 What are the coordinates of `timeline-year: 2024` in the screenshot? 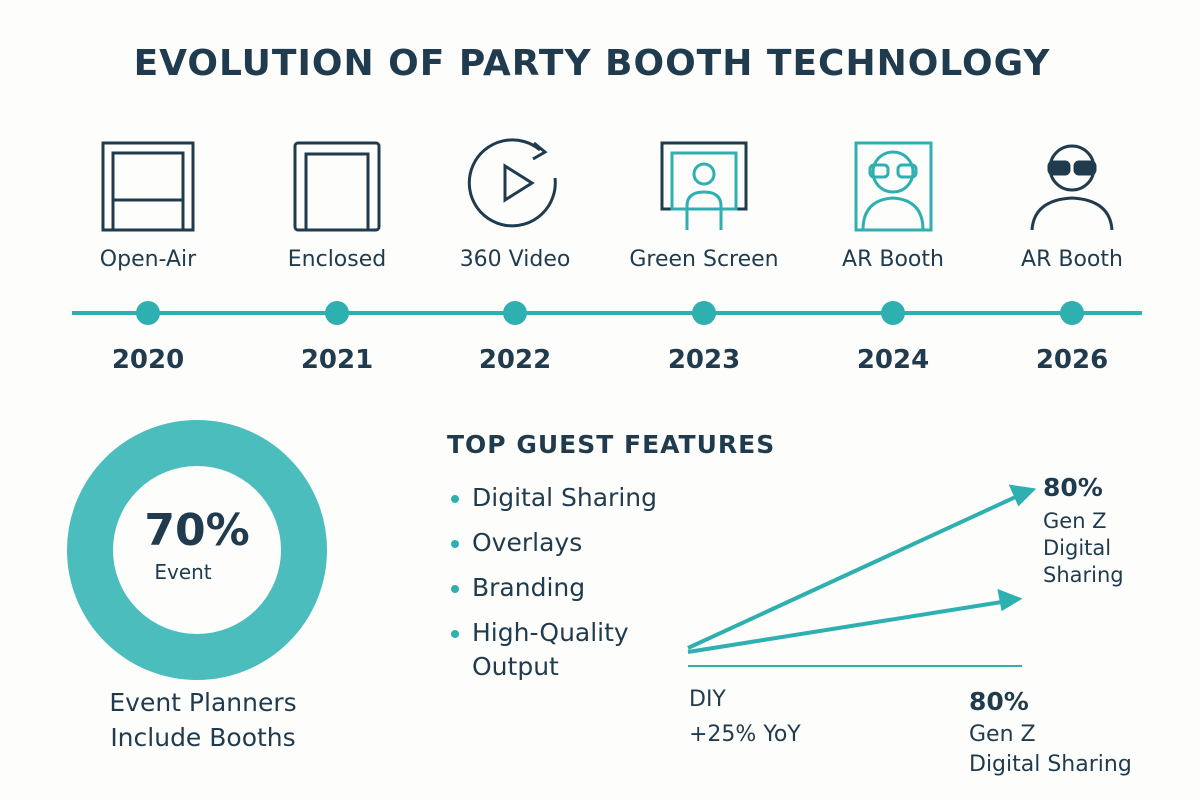 It's located at (893, 360).